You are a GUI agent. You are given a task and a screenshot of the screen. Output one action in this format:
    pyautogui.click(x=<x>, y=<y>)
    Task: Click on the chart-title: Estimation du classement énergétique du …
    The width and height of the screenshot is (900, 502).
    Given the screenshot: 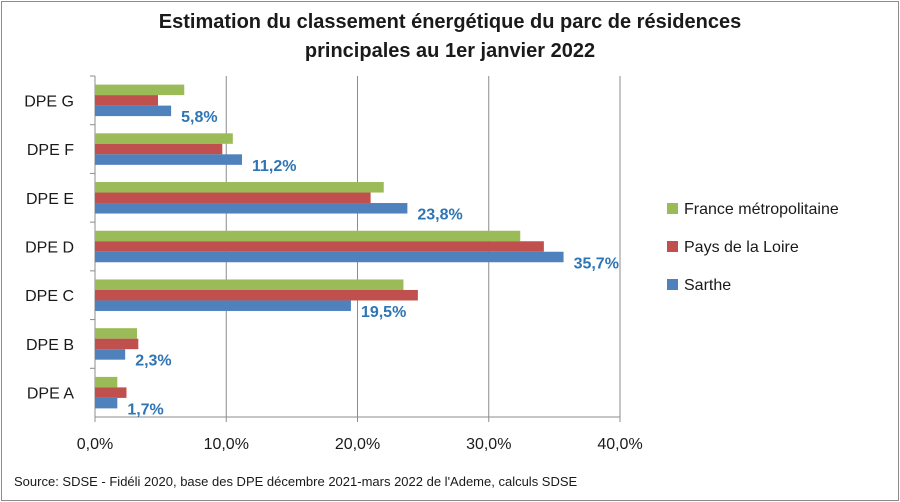 What is the action you would take?
    pyautogui.click(x=450, y=37)
    